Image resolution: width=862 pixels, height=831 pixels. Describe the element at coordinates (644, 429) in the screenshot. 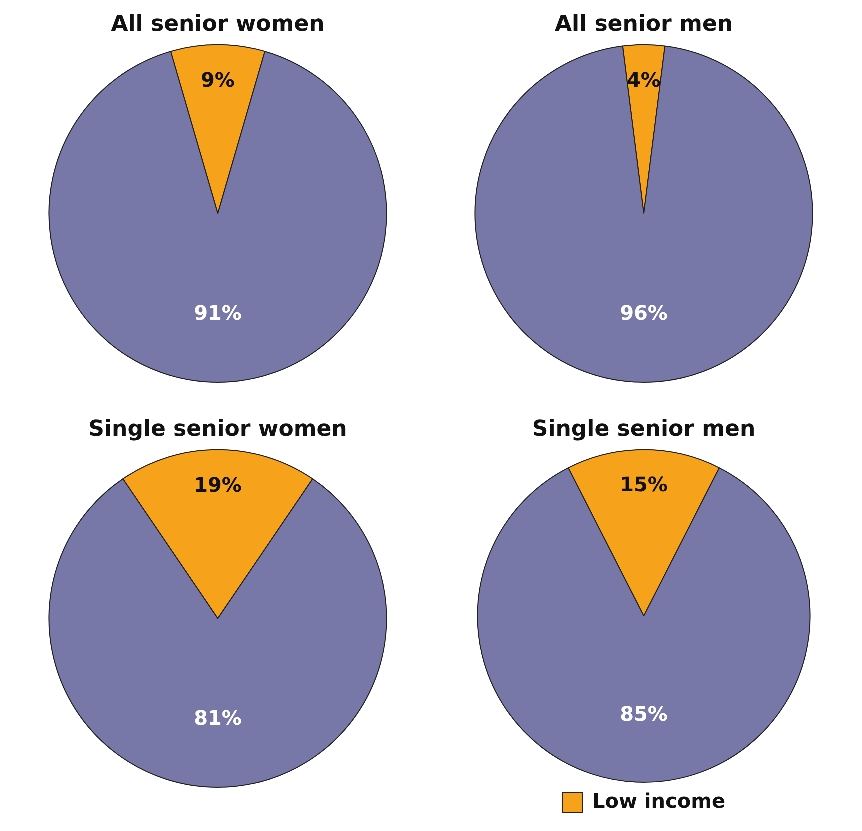

I see `chart-title: Single senior men` at that location.